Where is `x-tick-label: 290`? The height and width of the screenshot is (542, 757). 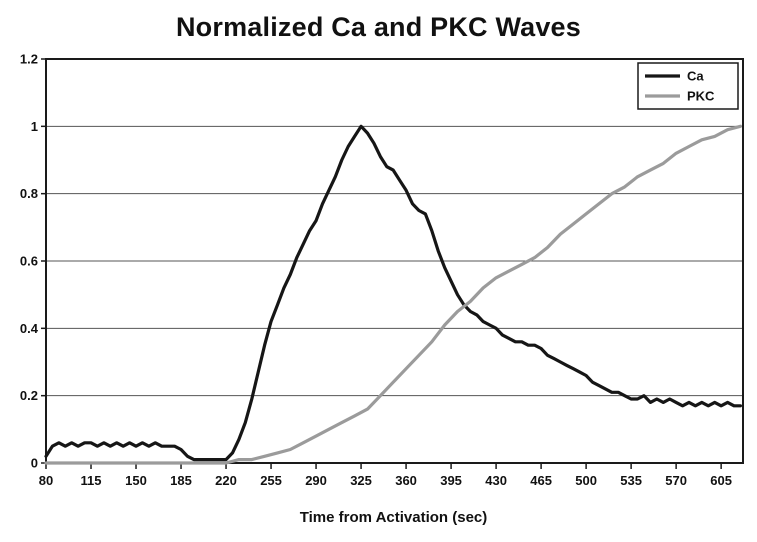 x-tick-label: 290 is located at coordinates (316, 480).